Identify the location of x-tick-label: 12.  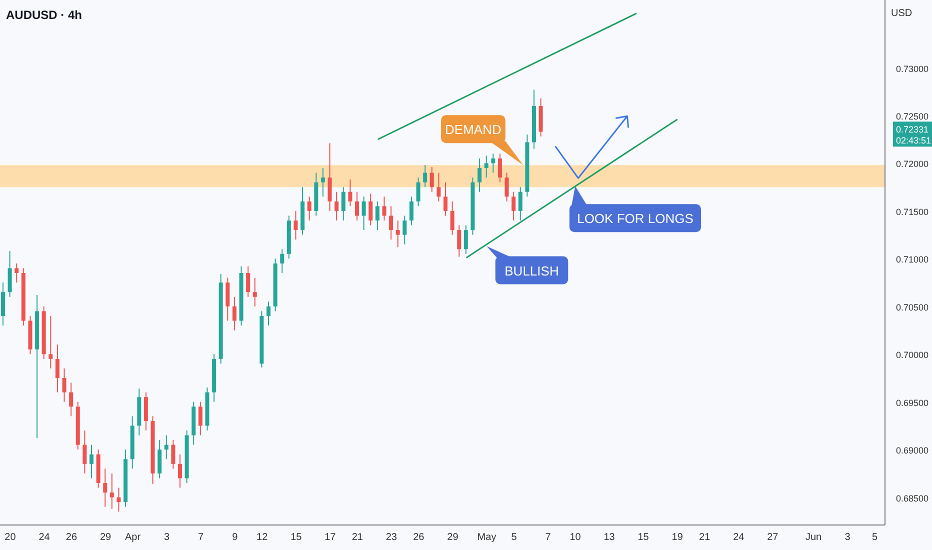
(262, 538).